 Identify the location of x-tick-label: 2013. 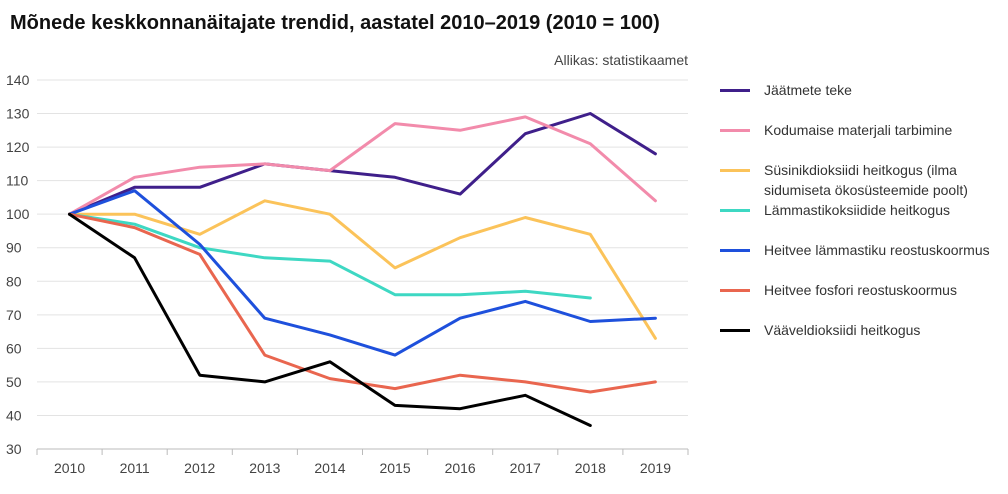
(264, 468).